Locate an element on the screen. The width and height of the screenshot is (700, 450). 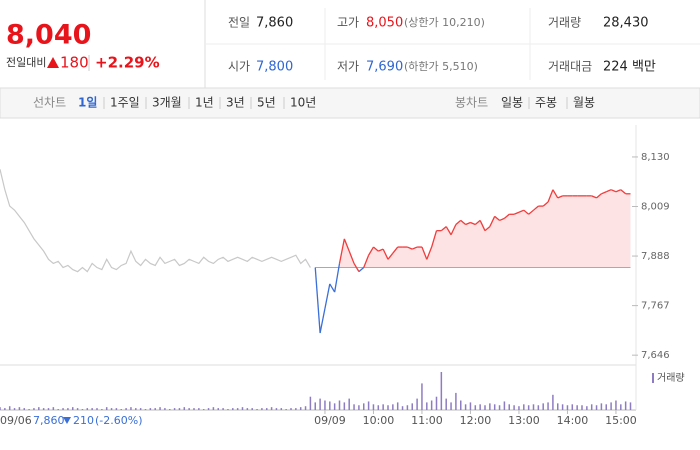
stat-note: (하한가 5,510) is located at coordinates (441, 66).